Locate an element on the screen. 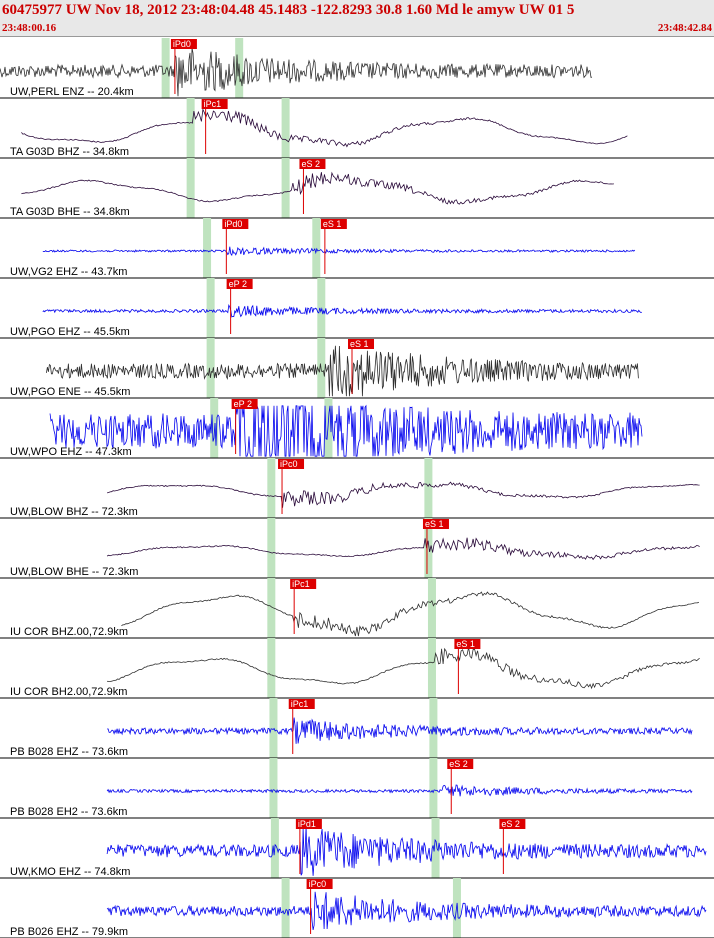  time-start: 23:48:00.16 is located at coordinates (29, 28).